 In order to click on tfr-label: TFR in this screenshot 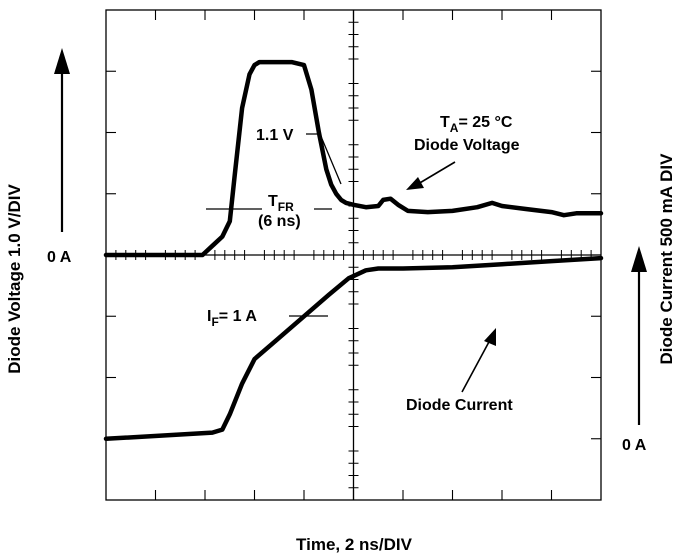, I will do `click(281, 203)`.